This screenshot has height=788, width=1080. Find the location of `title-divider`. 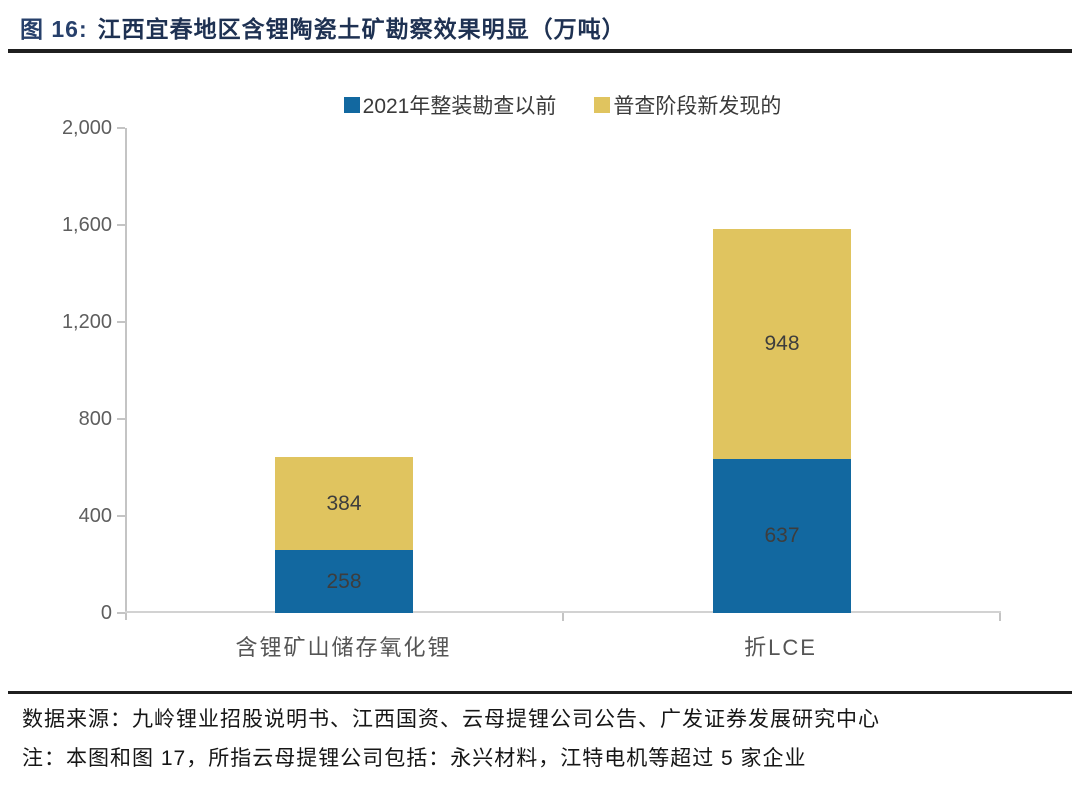

title-divider is located at coordinates (540, 51).